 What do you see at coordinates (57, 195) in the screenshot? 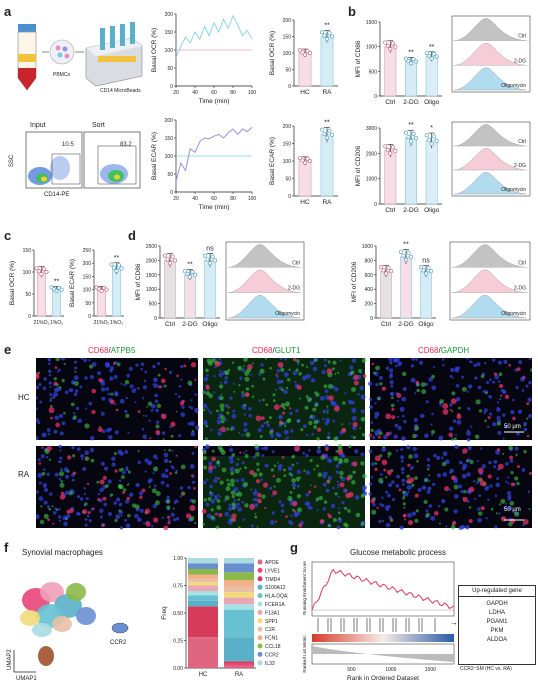
I see `flow-xlabel: CD14-PE` at bounding box center [57, 195].